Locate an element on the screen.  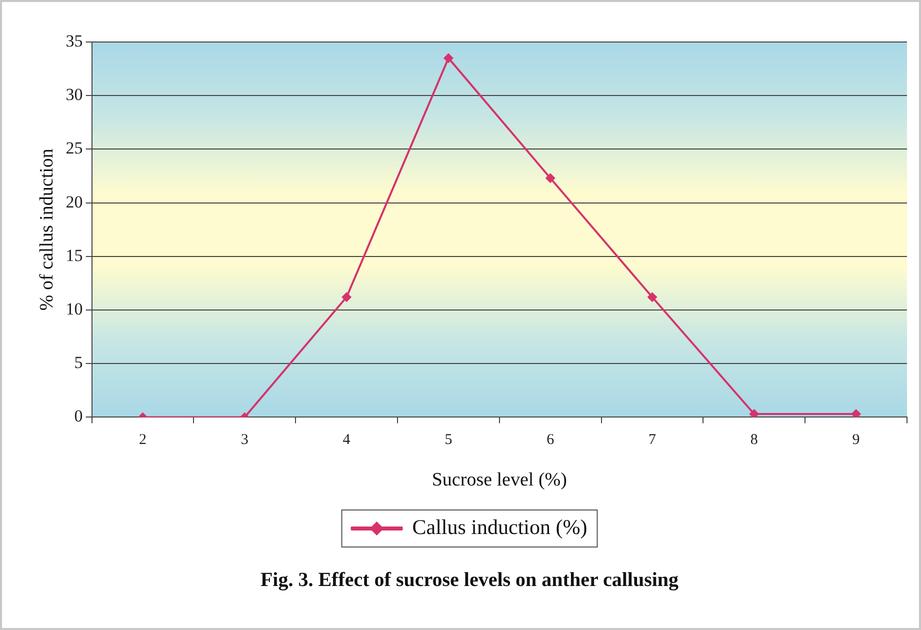
y-tick-label: 5 is located at coordinates (78, 362).